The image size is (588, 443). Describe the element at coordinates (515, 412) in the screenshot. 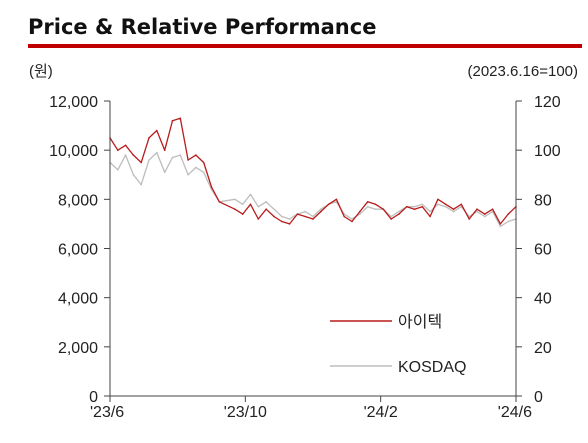

I see `x-tick-label: '24/6` at that location.